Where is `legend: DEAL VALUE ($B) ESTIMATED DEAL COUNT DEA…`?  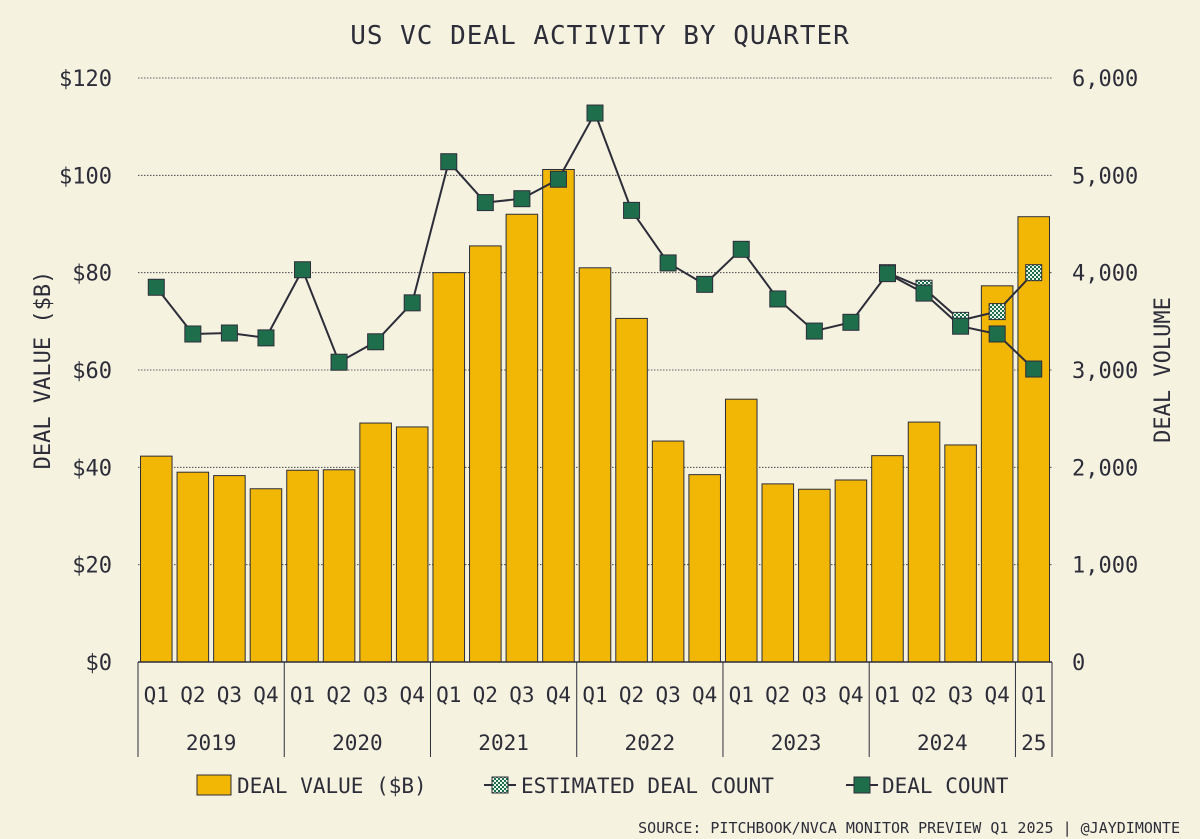
legend: DEAL VALUE ($B) ESTIMATED DEAL COUNT DEA… is located at coordinates (602, 786).